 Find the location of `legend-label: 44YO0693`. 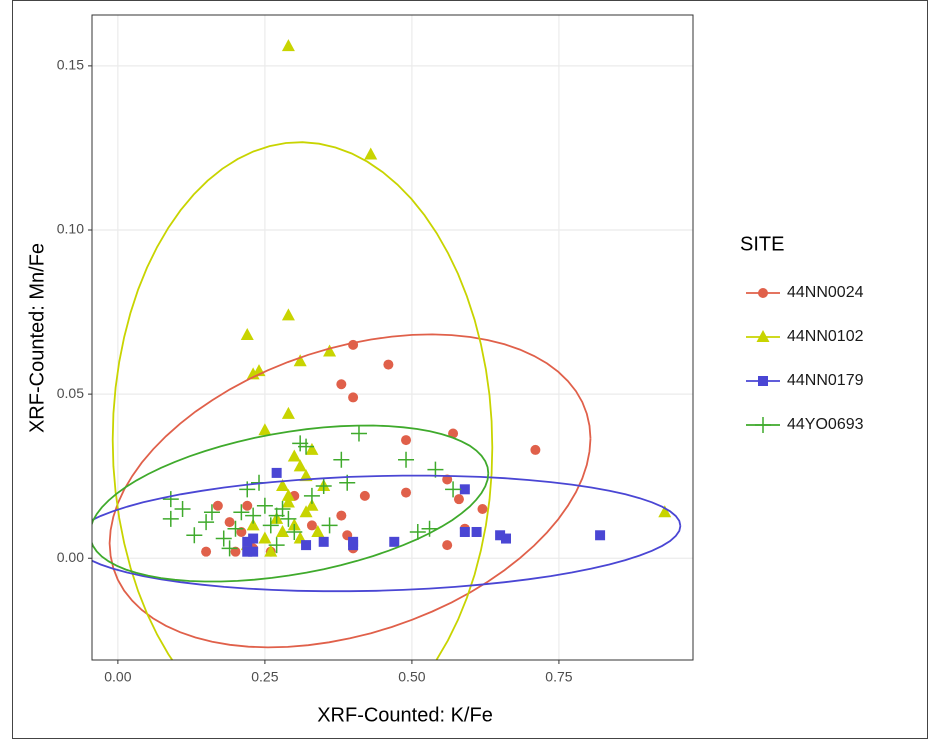

legend-label: 44YO0693 is located at coordinates (825, 424).